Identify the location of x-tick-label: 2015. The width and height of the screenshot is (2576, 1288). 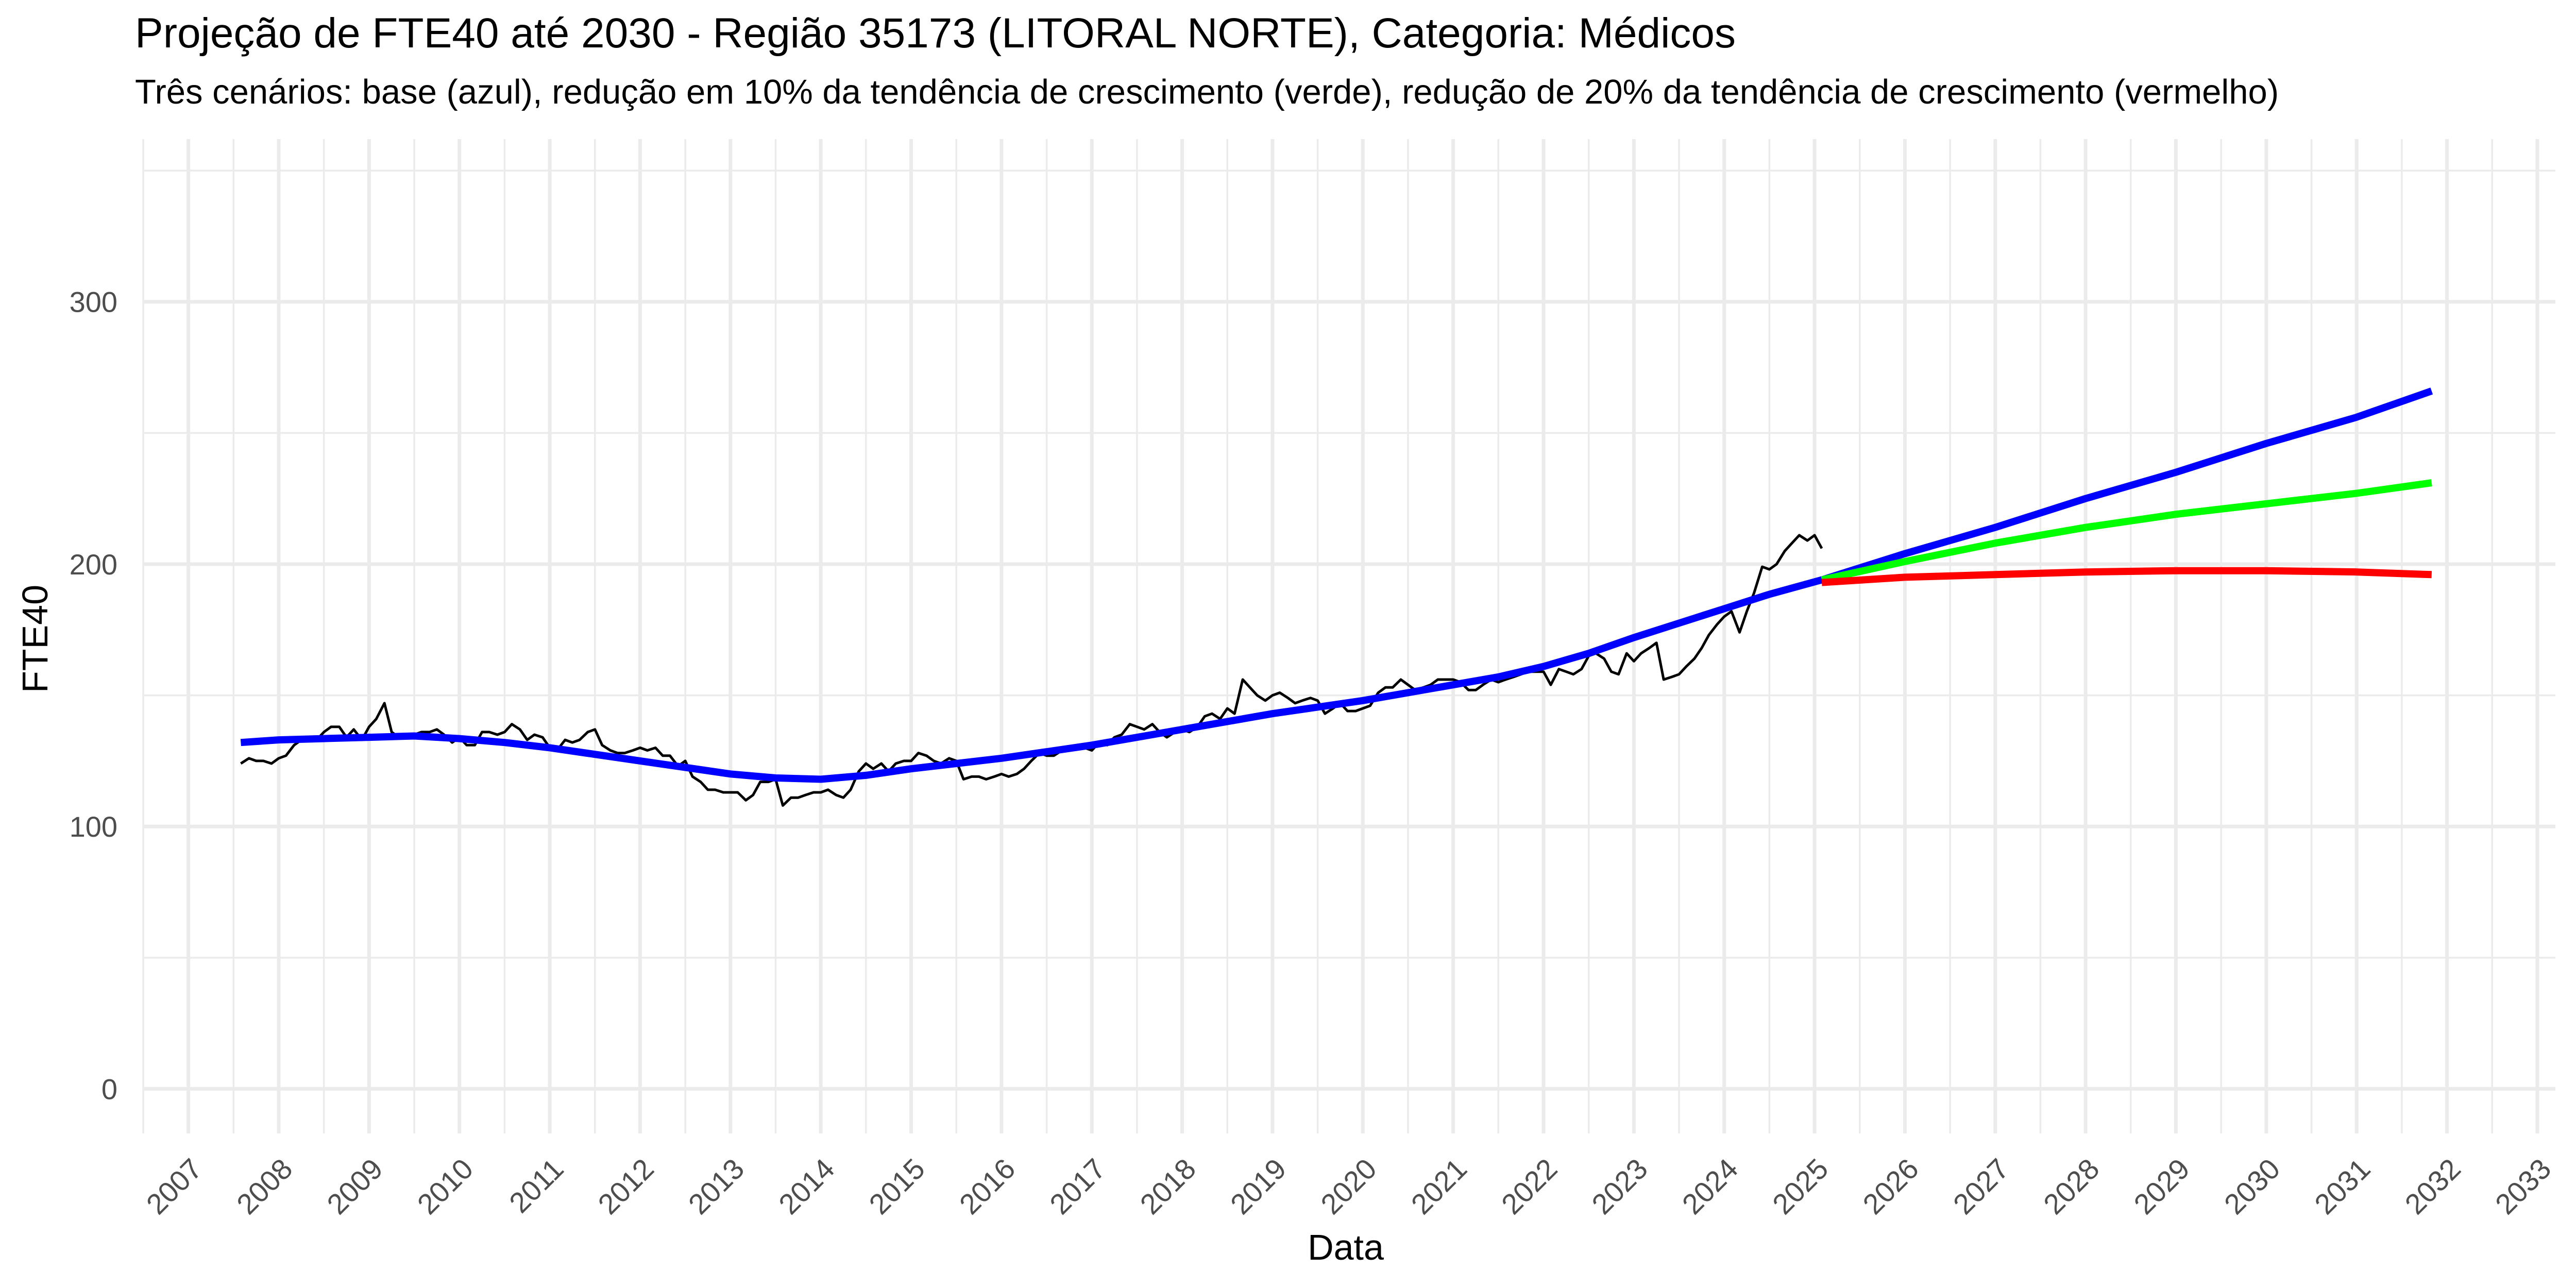
(896, 1186).